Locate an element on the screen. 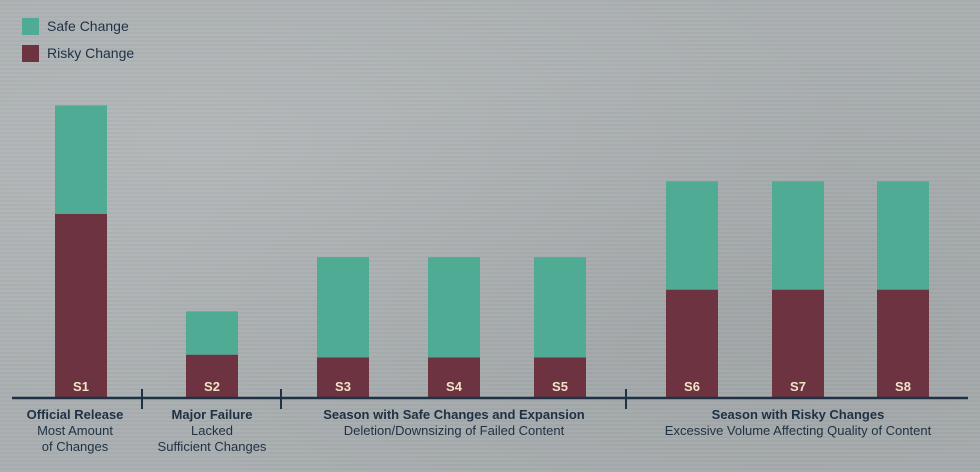  bar-safe-s3 is located at coordinates (343, 307).